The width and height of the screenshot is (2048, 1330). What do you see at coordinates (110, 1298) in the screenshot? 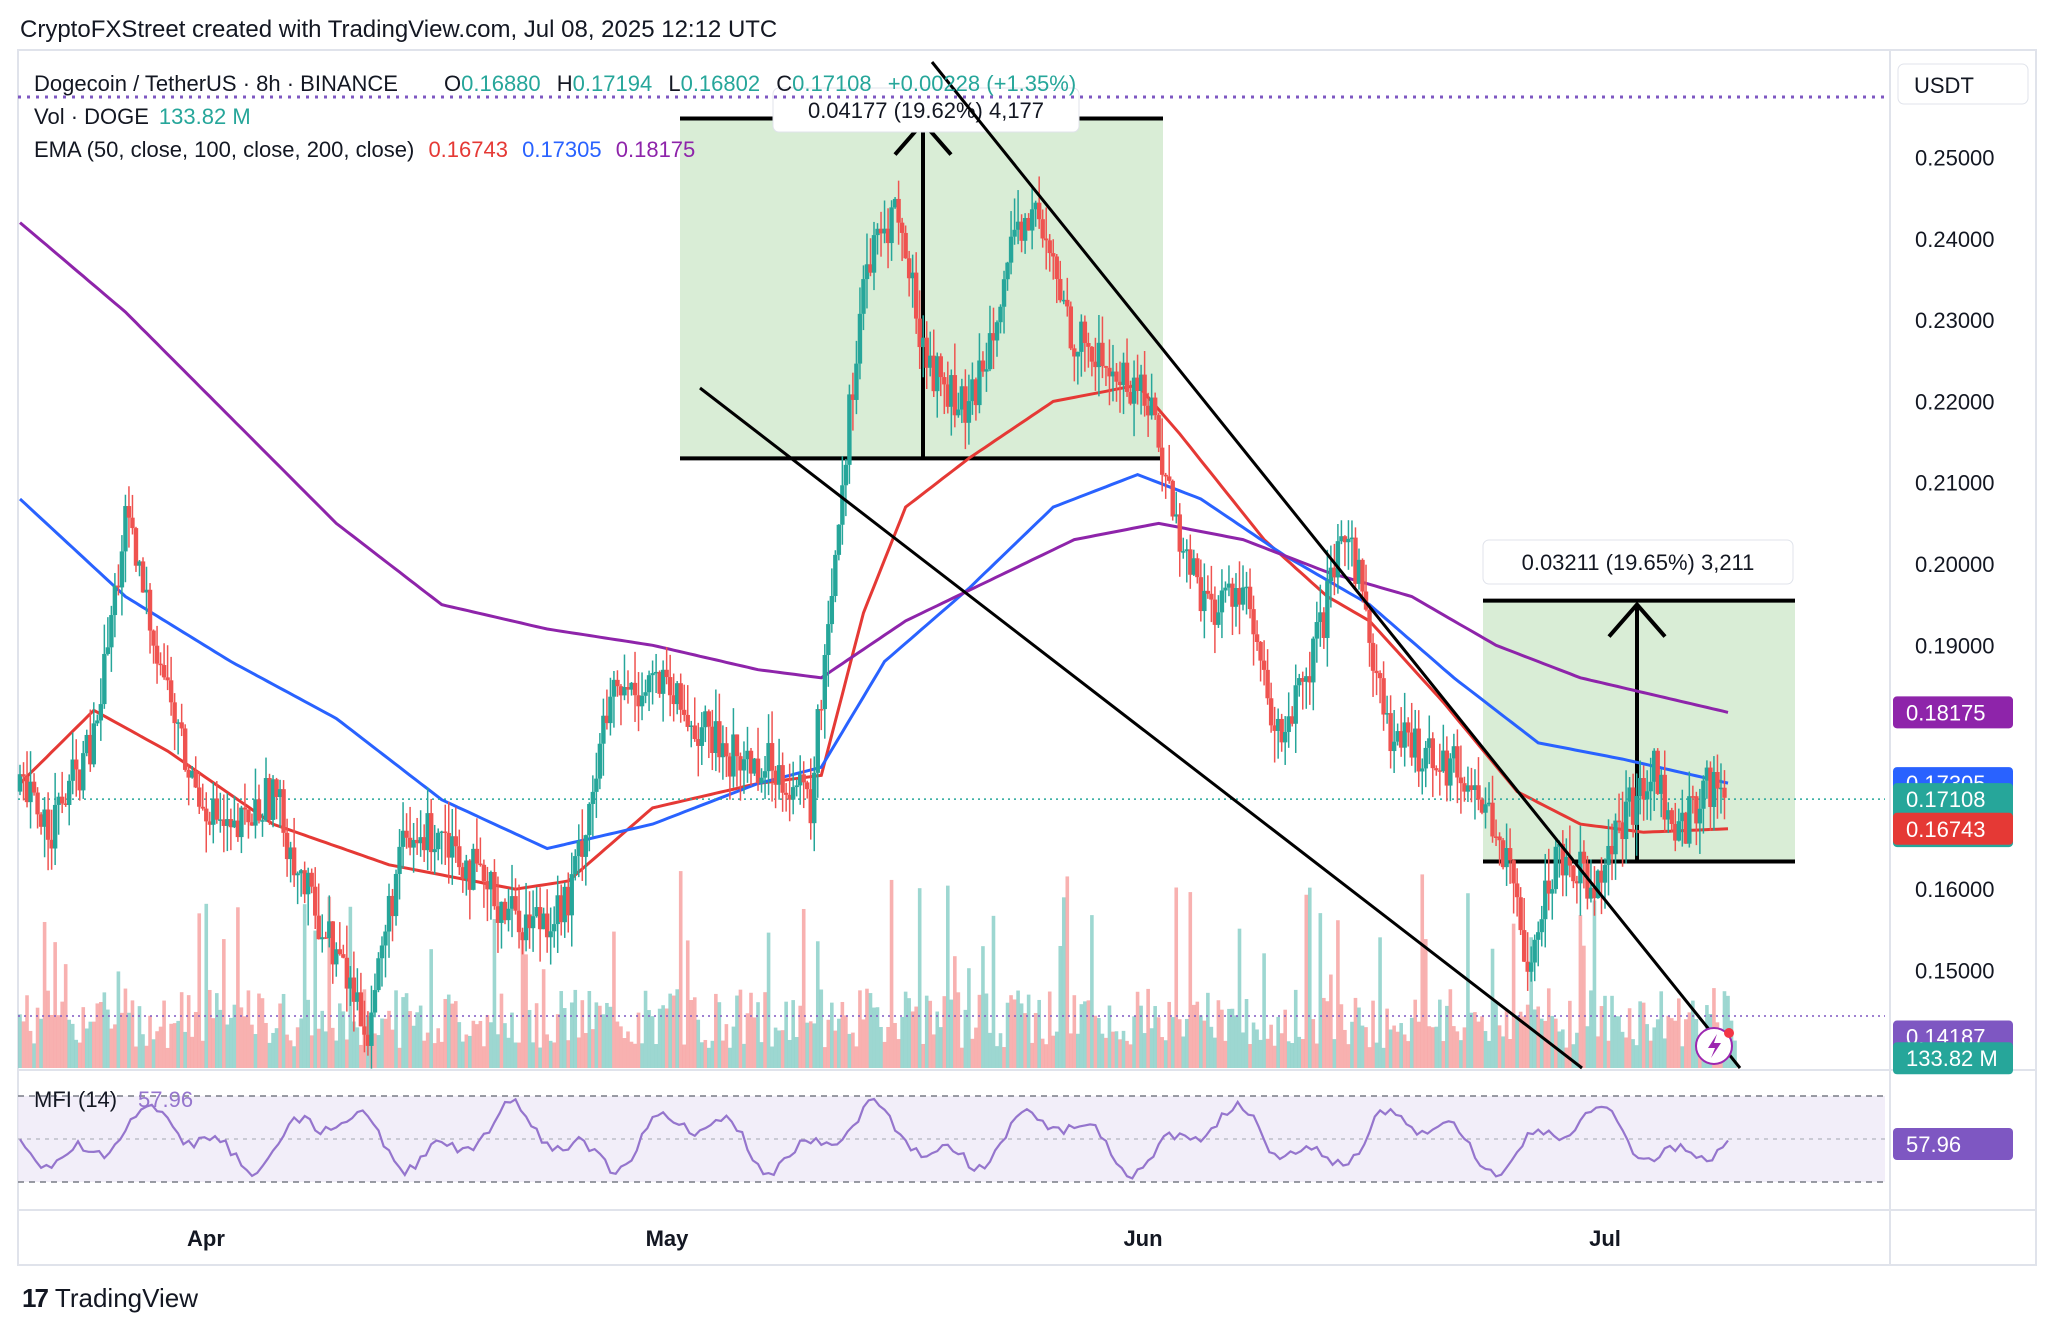
I see `tradingview-logo: 17 TradingView` at bounding box center [110, 1298].